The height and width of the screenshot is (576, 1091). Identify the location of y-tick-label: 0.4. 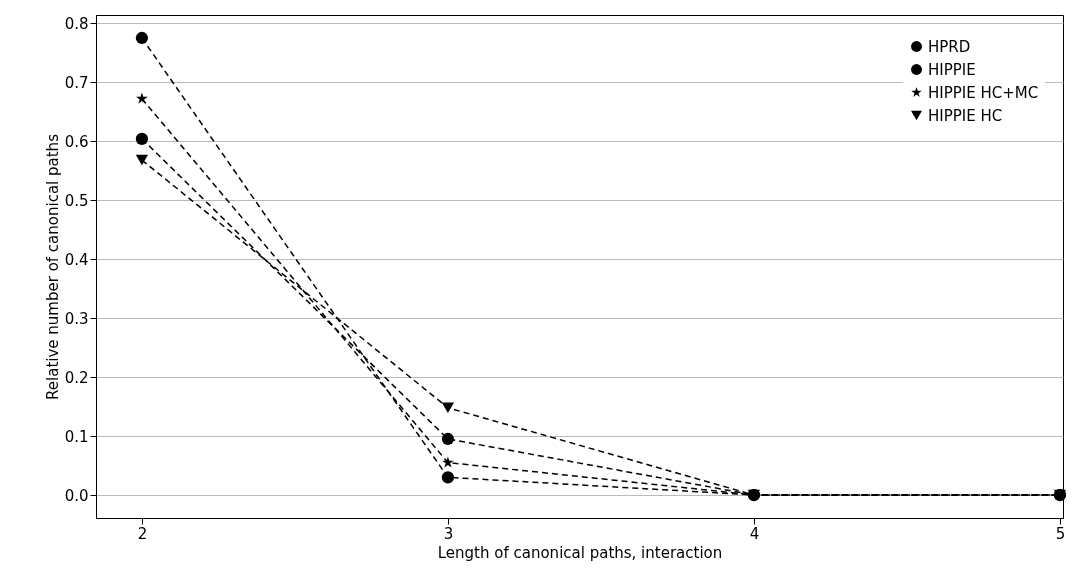
(76, 259).